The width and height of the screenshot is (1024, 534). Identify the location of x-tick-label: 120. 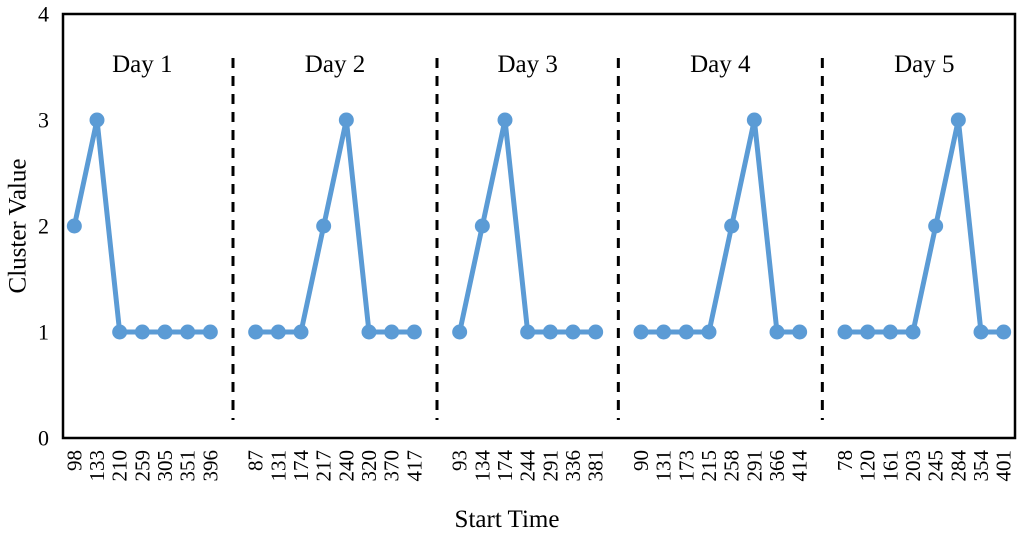
(868, 466).